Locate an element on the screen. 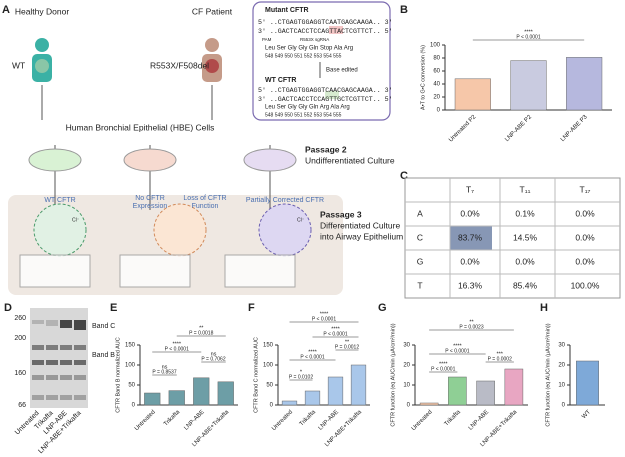 Image resolution: width=625 pixels, height=457 pixels. table-header: T₇ is located at coordinates (470, 189).